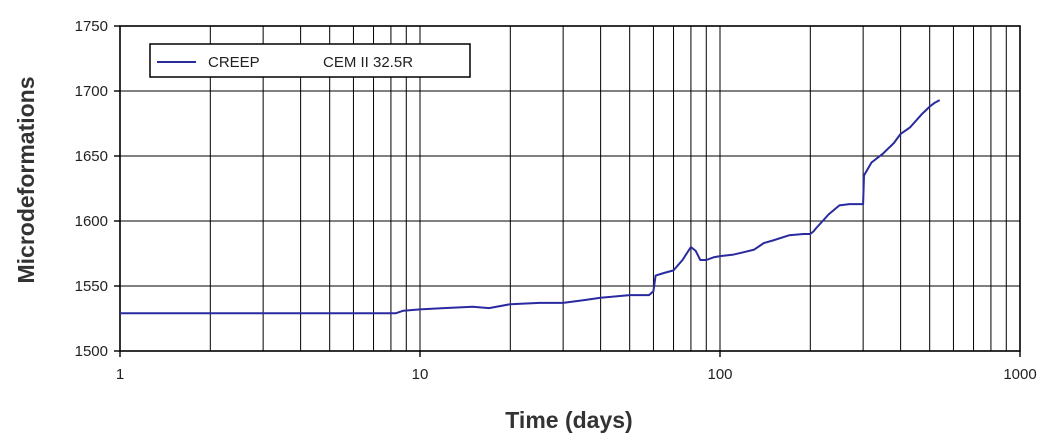 The height and width of the screenshot is (437, 1046). What do you see at coordinates (91, 351) in the screenshot?
I see `y-tick-label: 1500` at bounding box center [91, 351].